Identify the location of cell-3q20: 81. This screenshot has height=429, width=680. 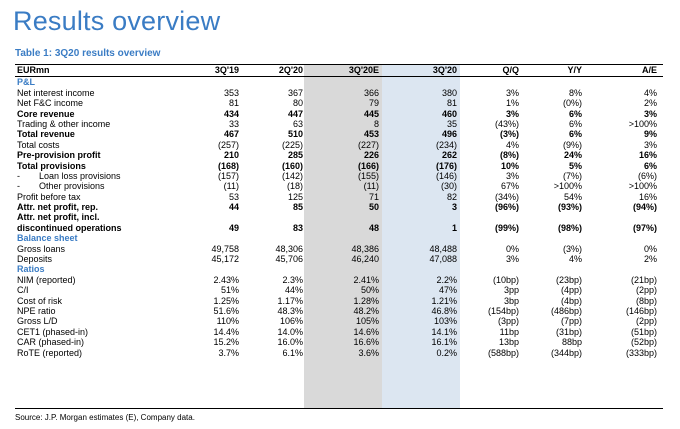
(451, 103).